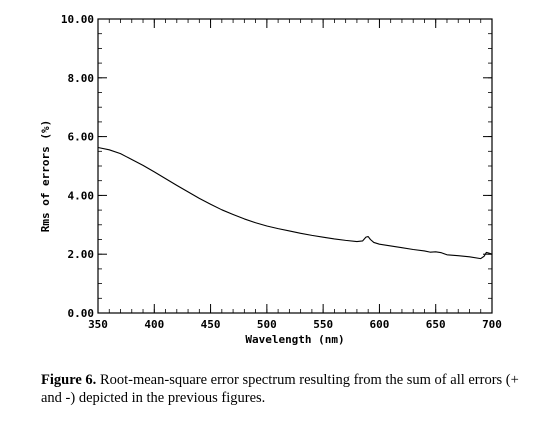  What do you see at coordinates (69, 380) in the screenshot?
I see `figure-caption-label: Figure 6.` at bounding box center [69, 380].